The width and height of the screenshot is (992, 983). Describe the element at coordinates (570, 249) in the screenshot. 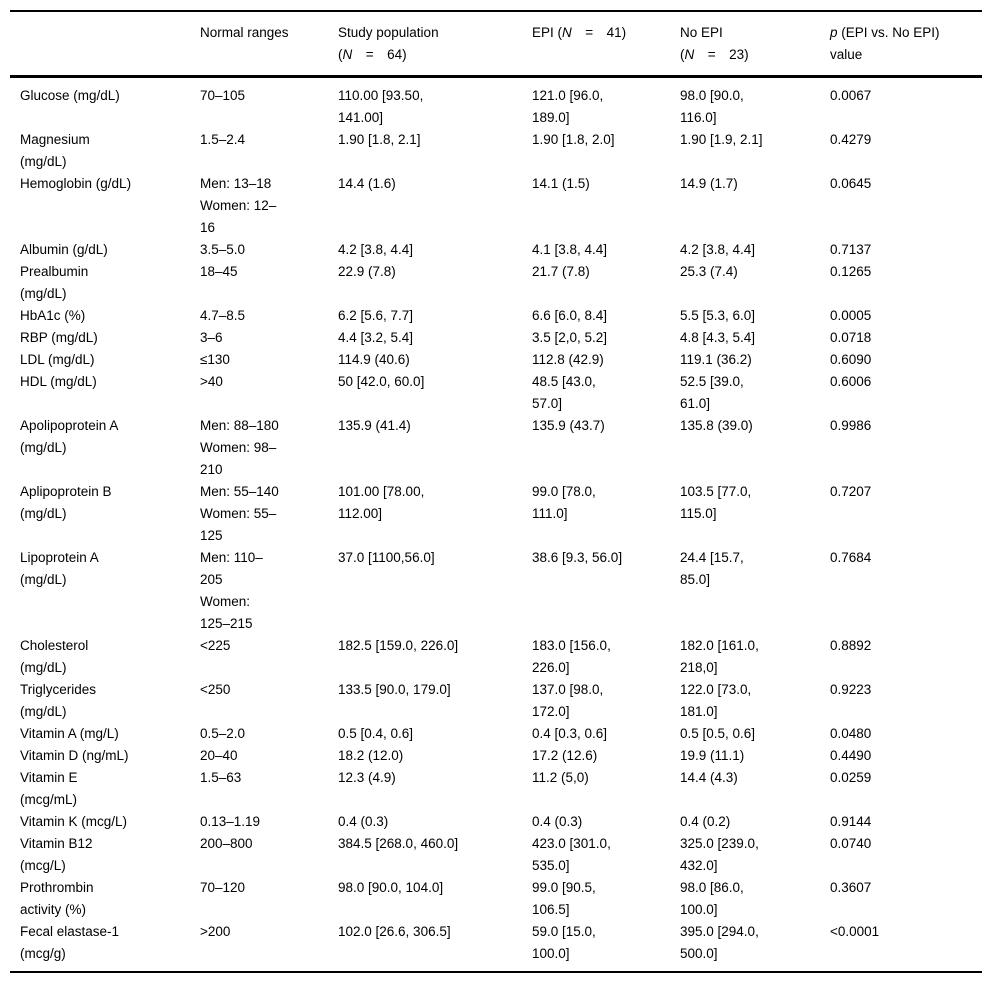

I see `epi-value-line: 4.1 [3.8, 4.4]` at that location.